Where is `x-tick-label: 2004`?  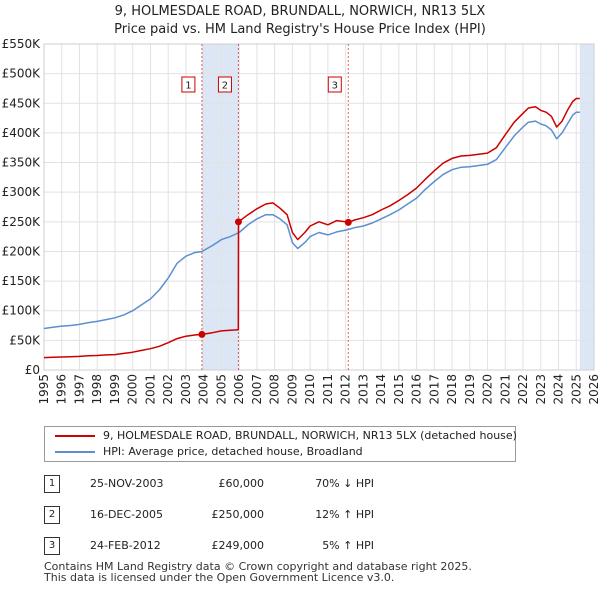 x-tick-label: 2004 is located at coordinates (204, 389).